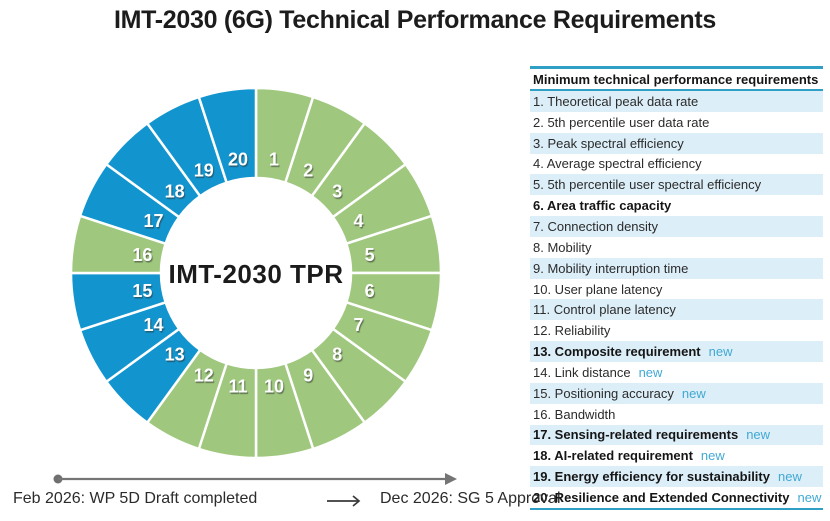  I want to click on list-item-11: 11. Control plane latency, so click(676, 310).